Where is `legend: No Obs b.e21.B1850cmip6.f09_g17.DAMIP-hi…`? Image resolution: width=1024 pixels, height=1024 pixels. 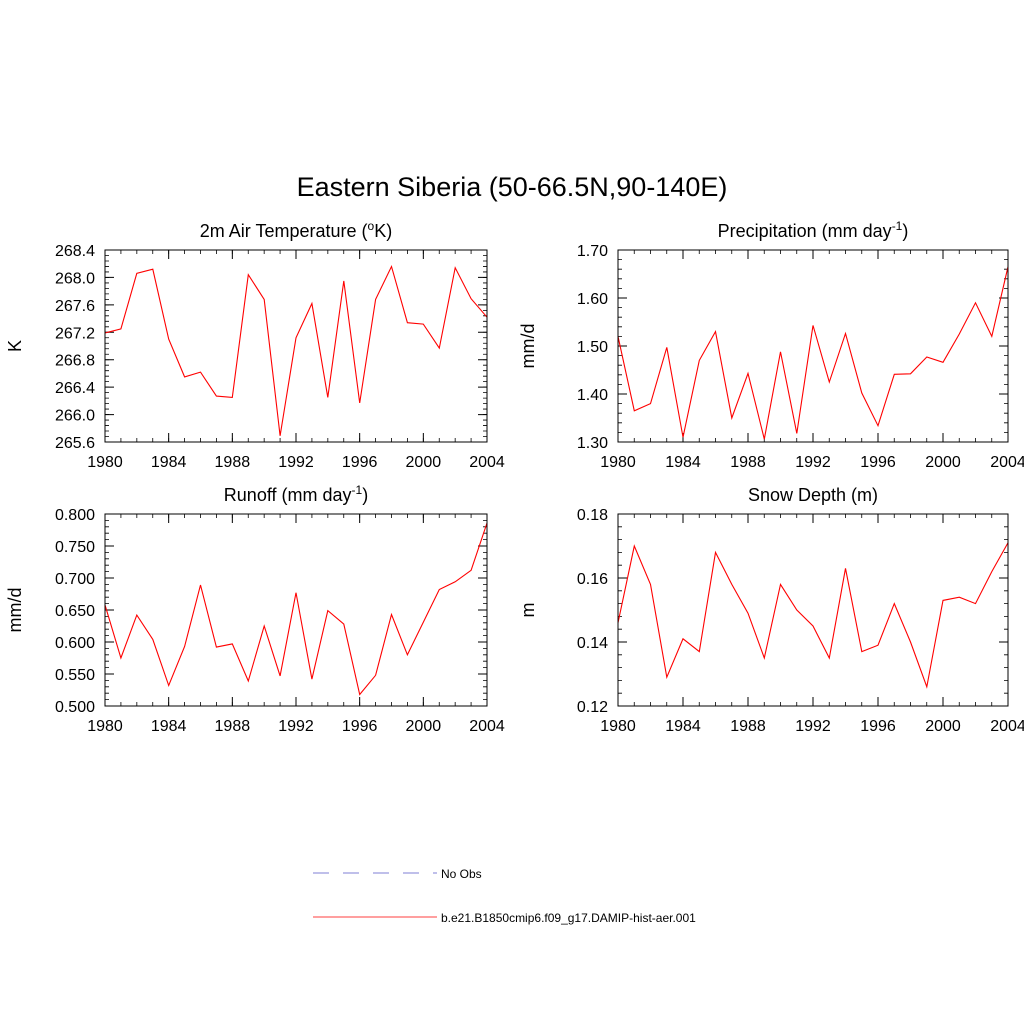 legend: No Obs b.e21.B1850cmip6.f09_g17.DAMIP-hi… is located at coordinates (504, 896).